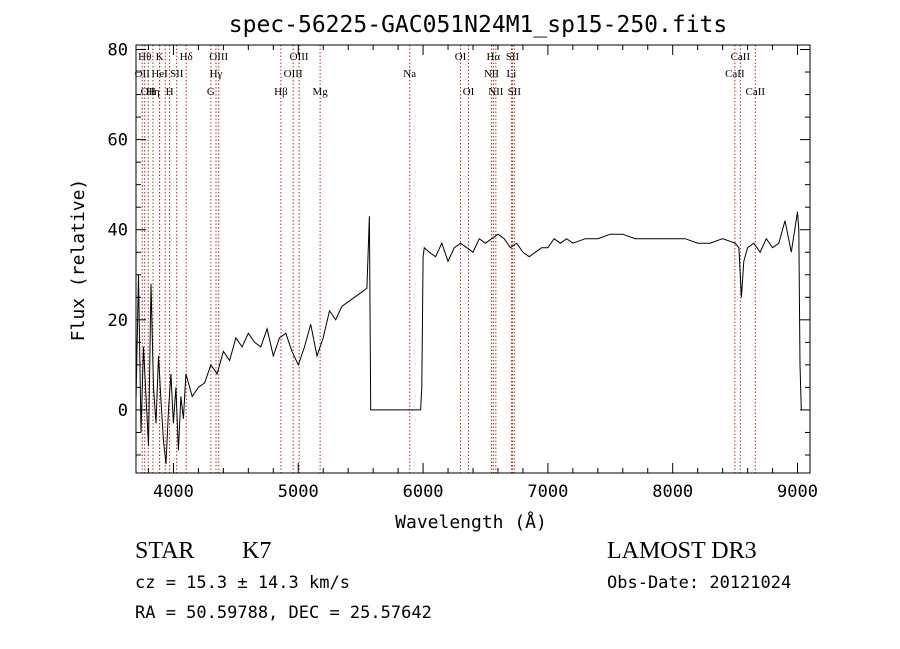 The height and width of the screenshot is (649, 900). Describe the element at coordinates (672, 492) in the screenshot. I see `x-tick-label: 8000` at that location.